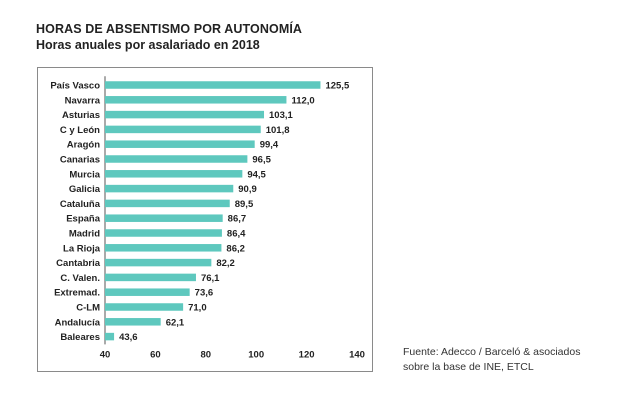 This screenshot has height=402, width=623. What do you see at coordinates (175, 322) in the screenshot?
I see `data-label: 62,1` at bounding box center [175, 322].